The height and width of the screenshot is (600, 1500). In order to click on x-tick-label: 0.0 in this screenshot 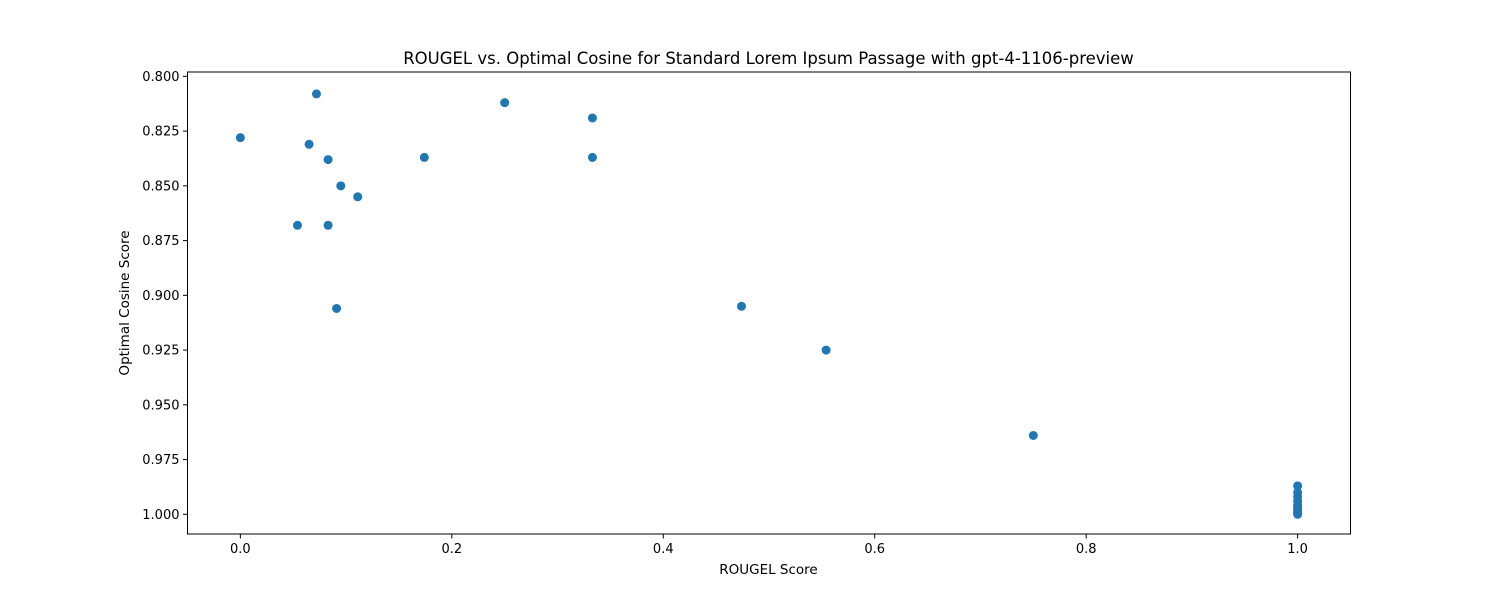, I will do `click(240, 549)`.